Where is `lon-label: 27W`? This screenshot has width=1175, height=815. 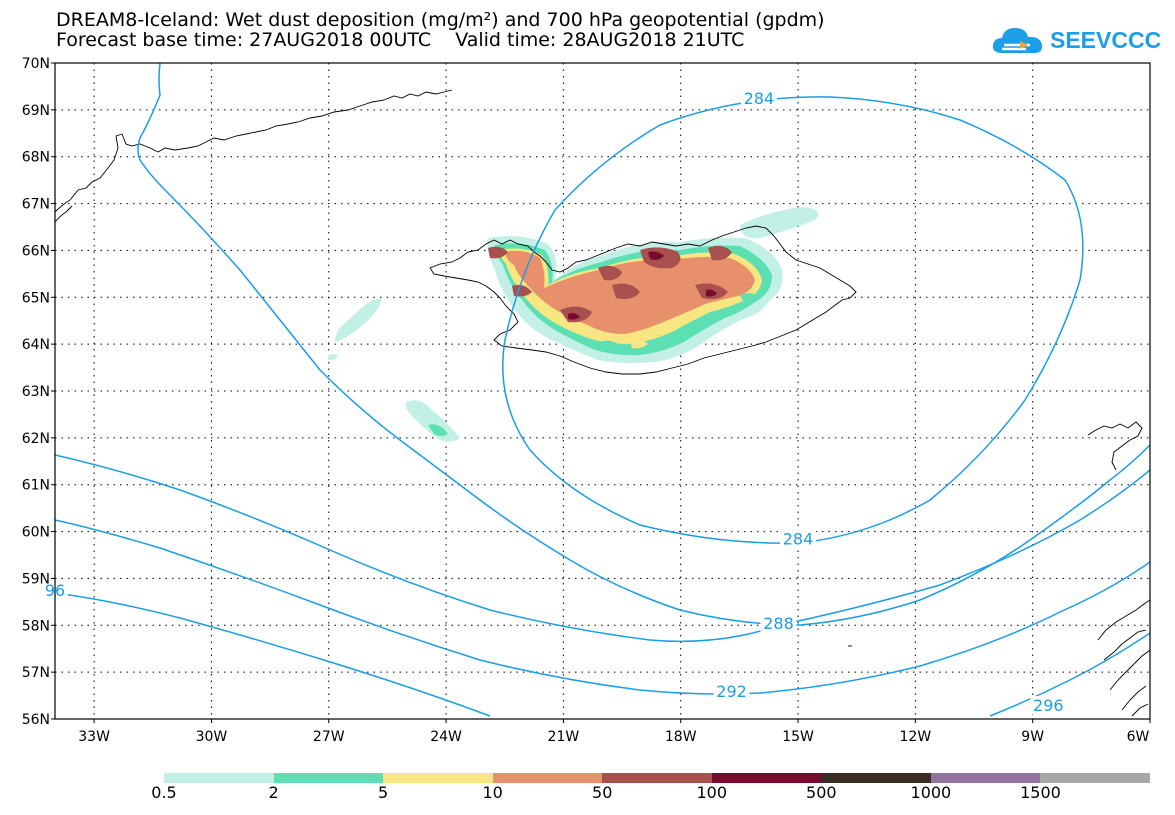 lon-label: 27W is located at coordinates (329, 737).